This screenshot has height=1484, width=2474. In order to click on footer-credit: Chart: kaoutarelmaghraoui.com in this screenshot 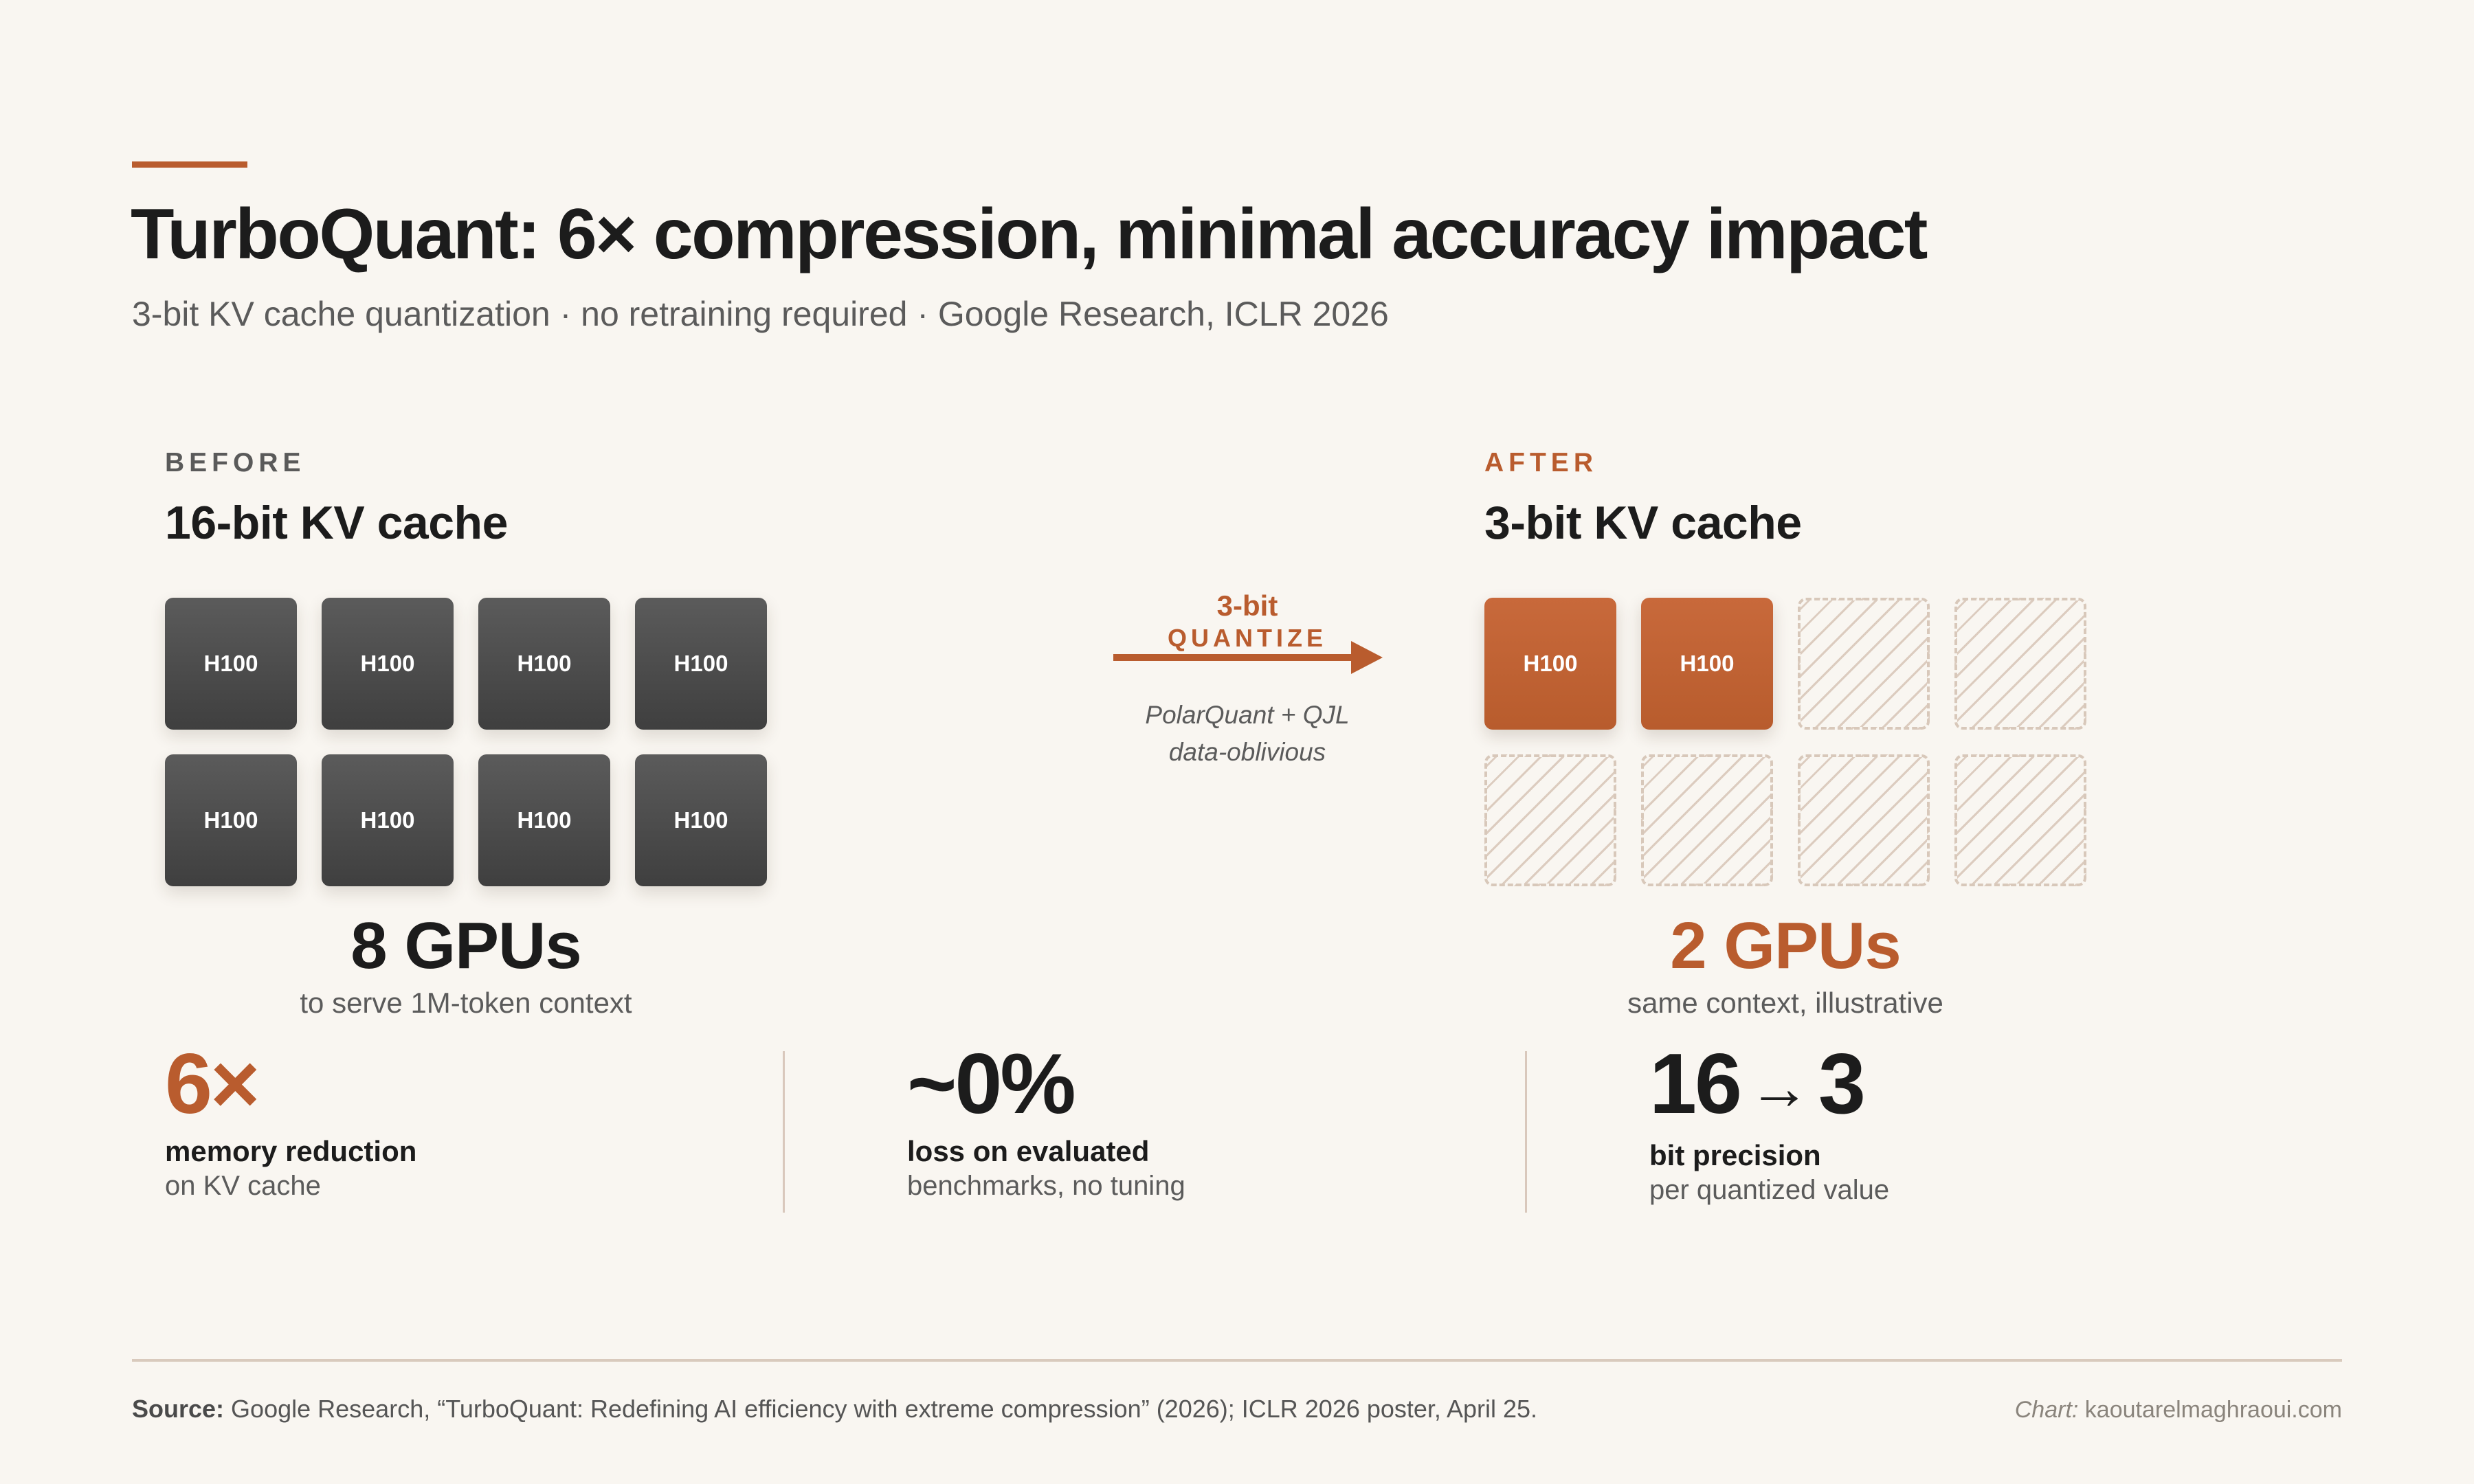, I will do `click(2178, 1410)`.